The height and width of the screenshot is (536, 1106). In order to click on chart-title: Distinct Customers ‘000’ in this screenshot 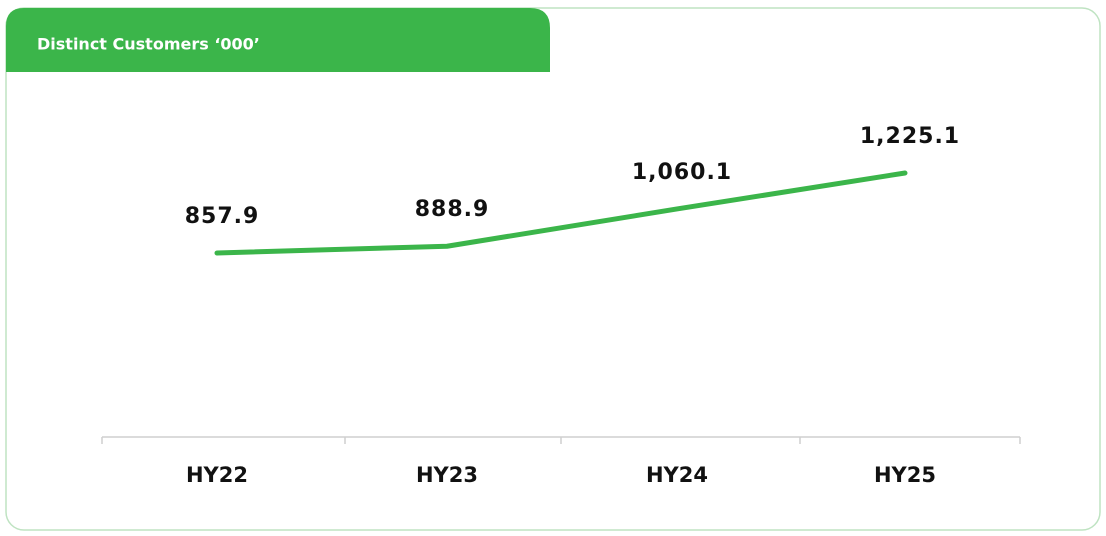, I will do `click(148, 44)`.